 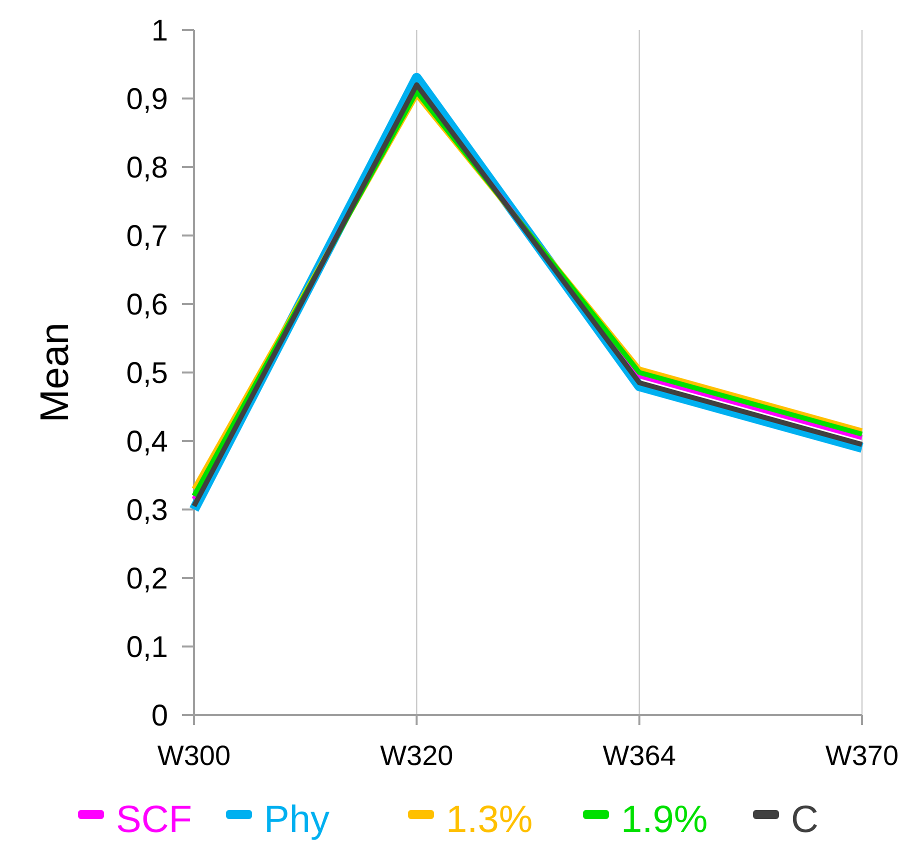 I want to click on x-tick-label: W300, so click(x=194, y=755).